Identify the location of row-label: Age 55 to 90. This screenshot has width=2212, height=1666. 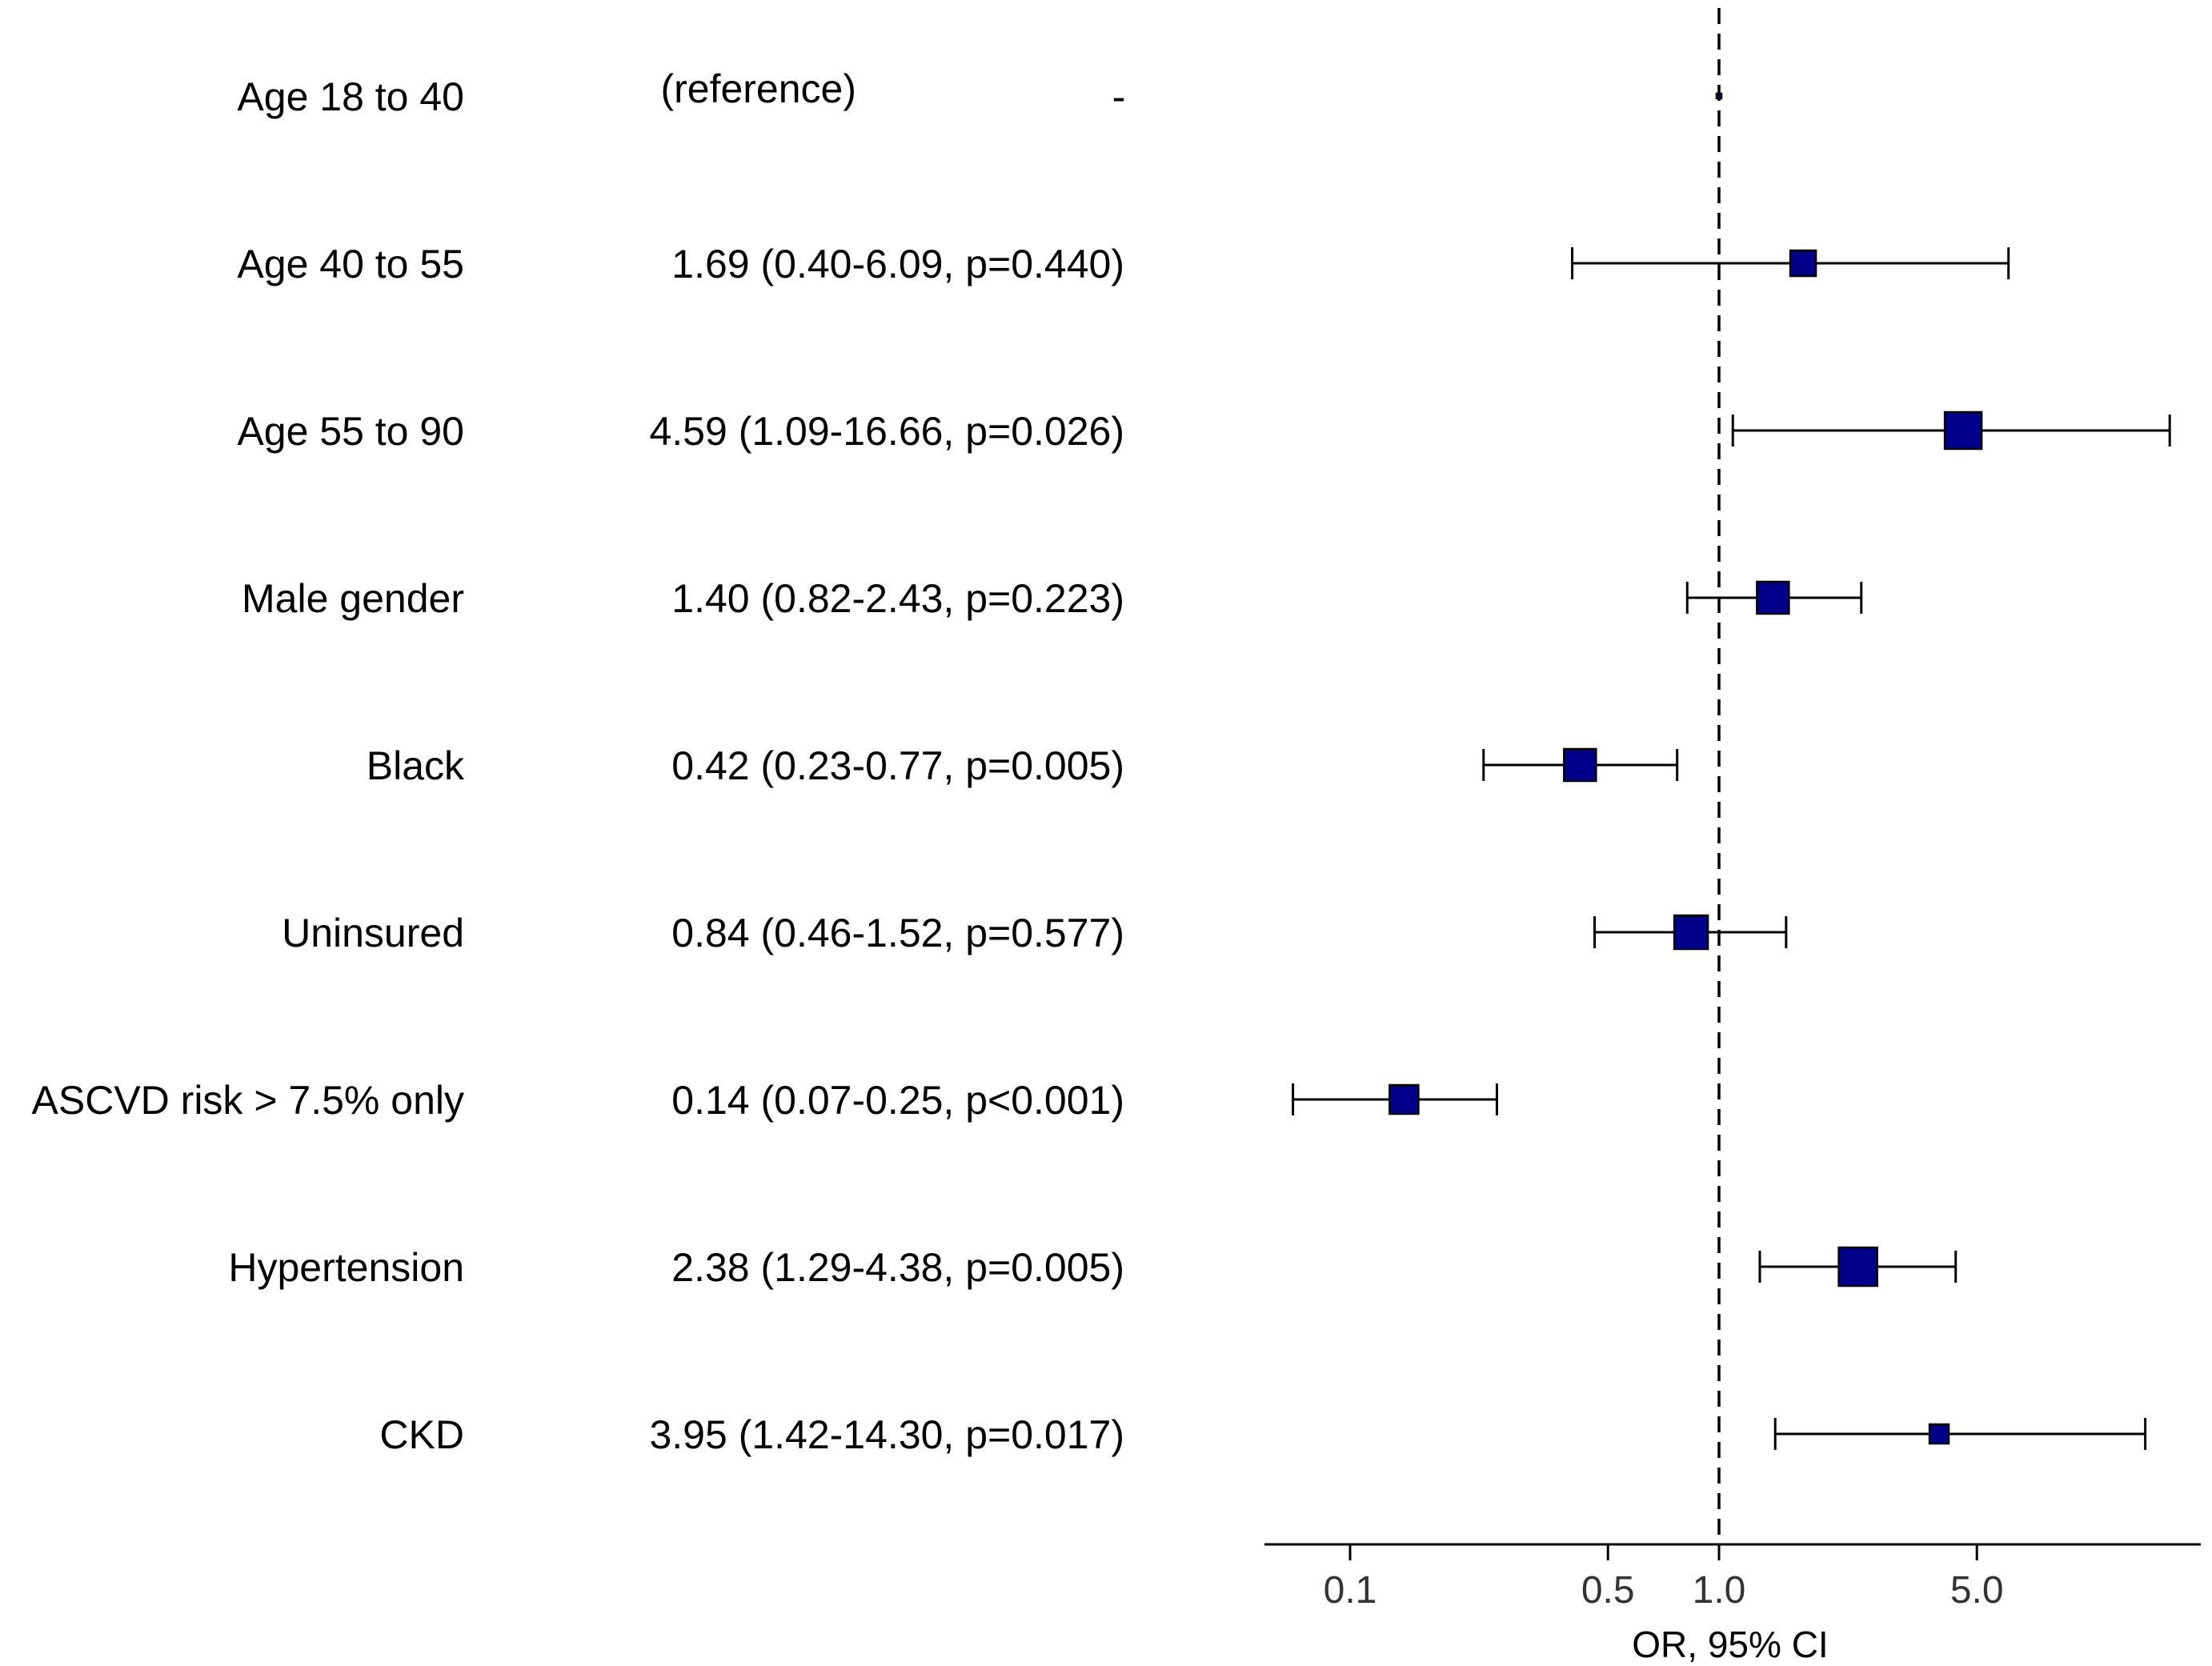
(350, 431).